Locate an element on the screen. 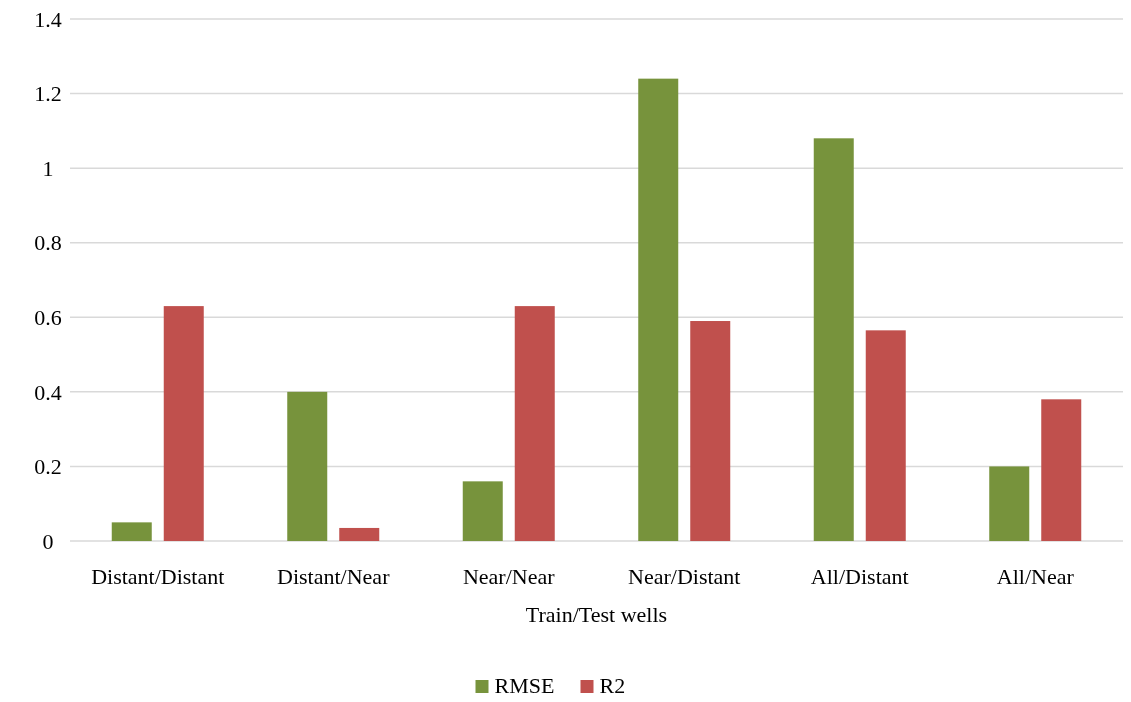 This screenshot has height=702, width=1131. x-tick-label: Distant/Near is located at coordinates (334, 576).